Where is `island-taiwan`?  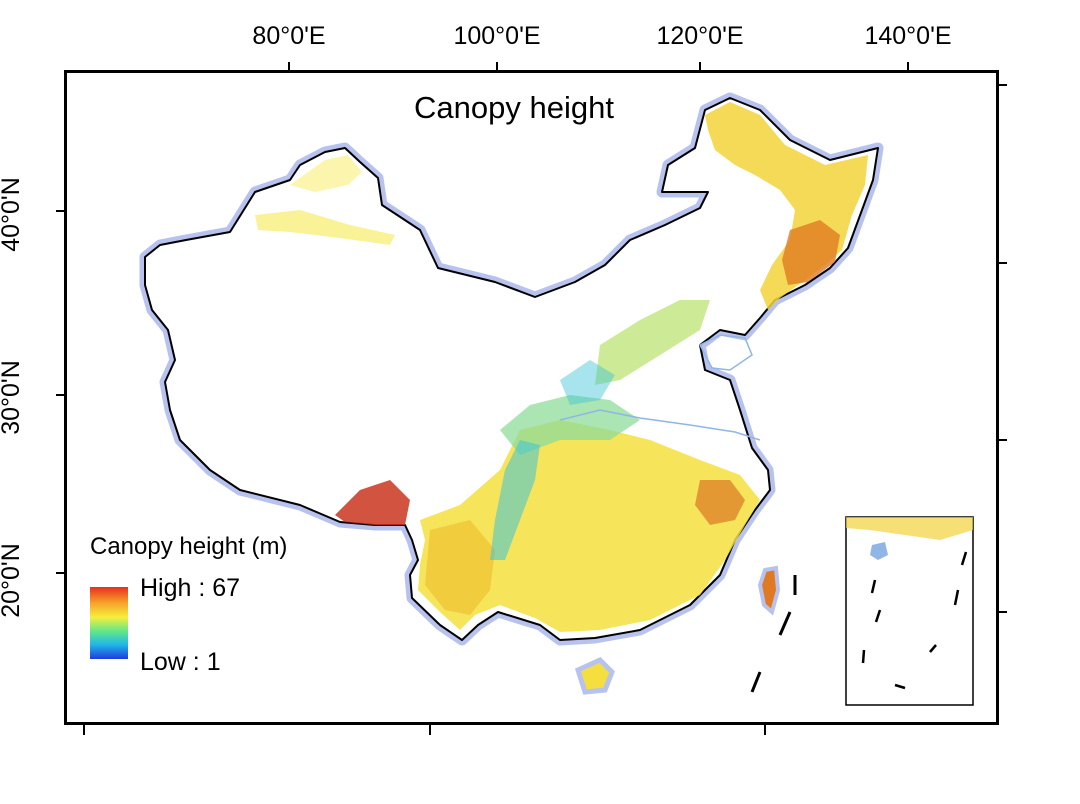 island-taiwan is located at coordinates (769, 590).